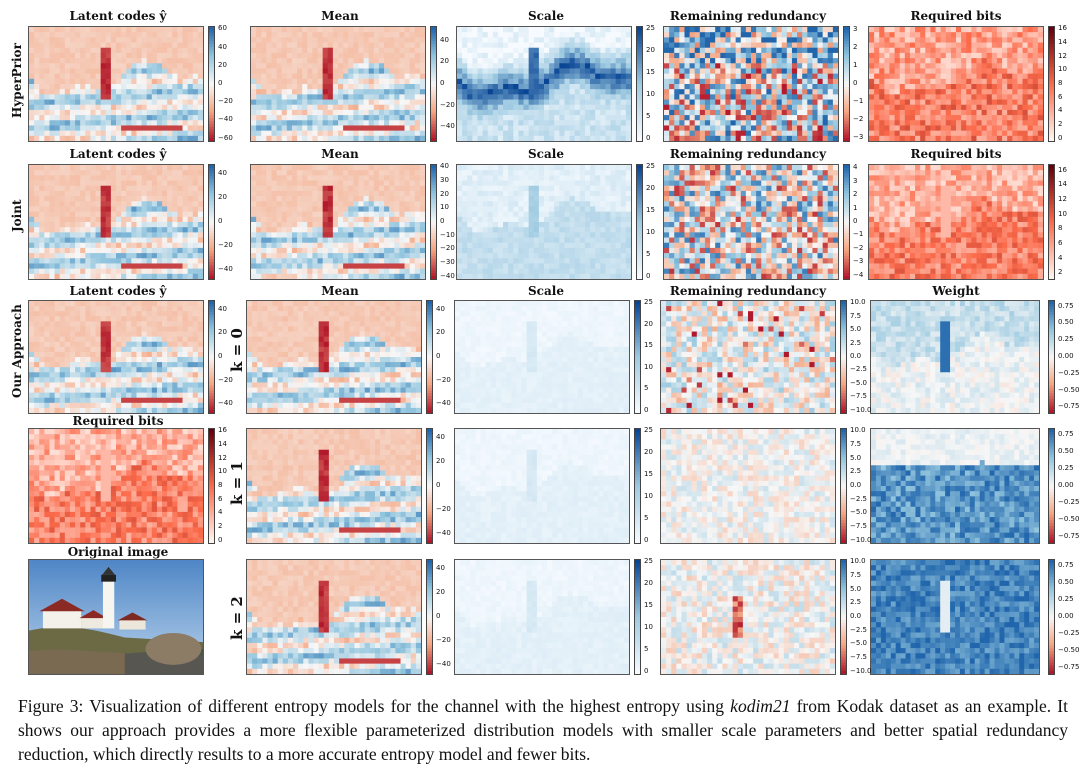 The height and width of the screenshot is (784, 1084). I want to click on colorbar-tick-label: −1, so click(858, 101).